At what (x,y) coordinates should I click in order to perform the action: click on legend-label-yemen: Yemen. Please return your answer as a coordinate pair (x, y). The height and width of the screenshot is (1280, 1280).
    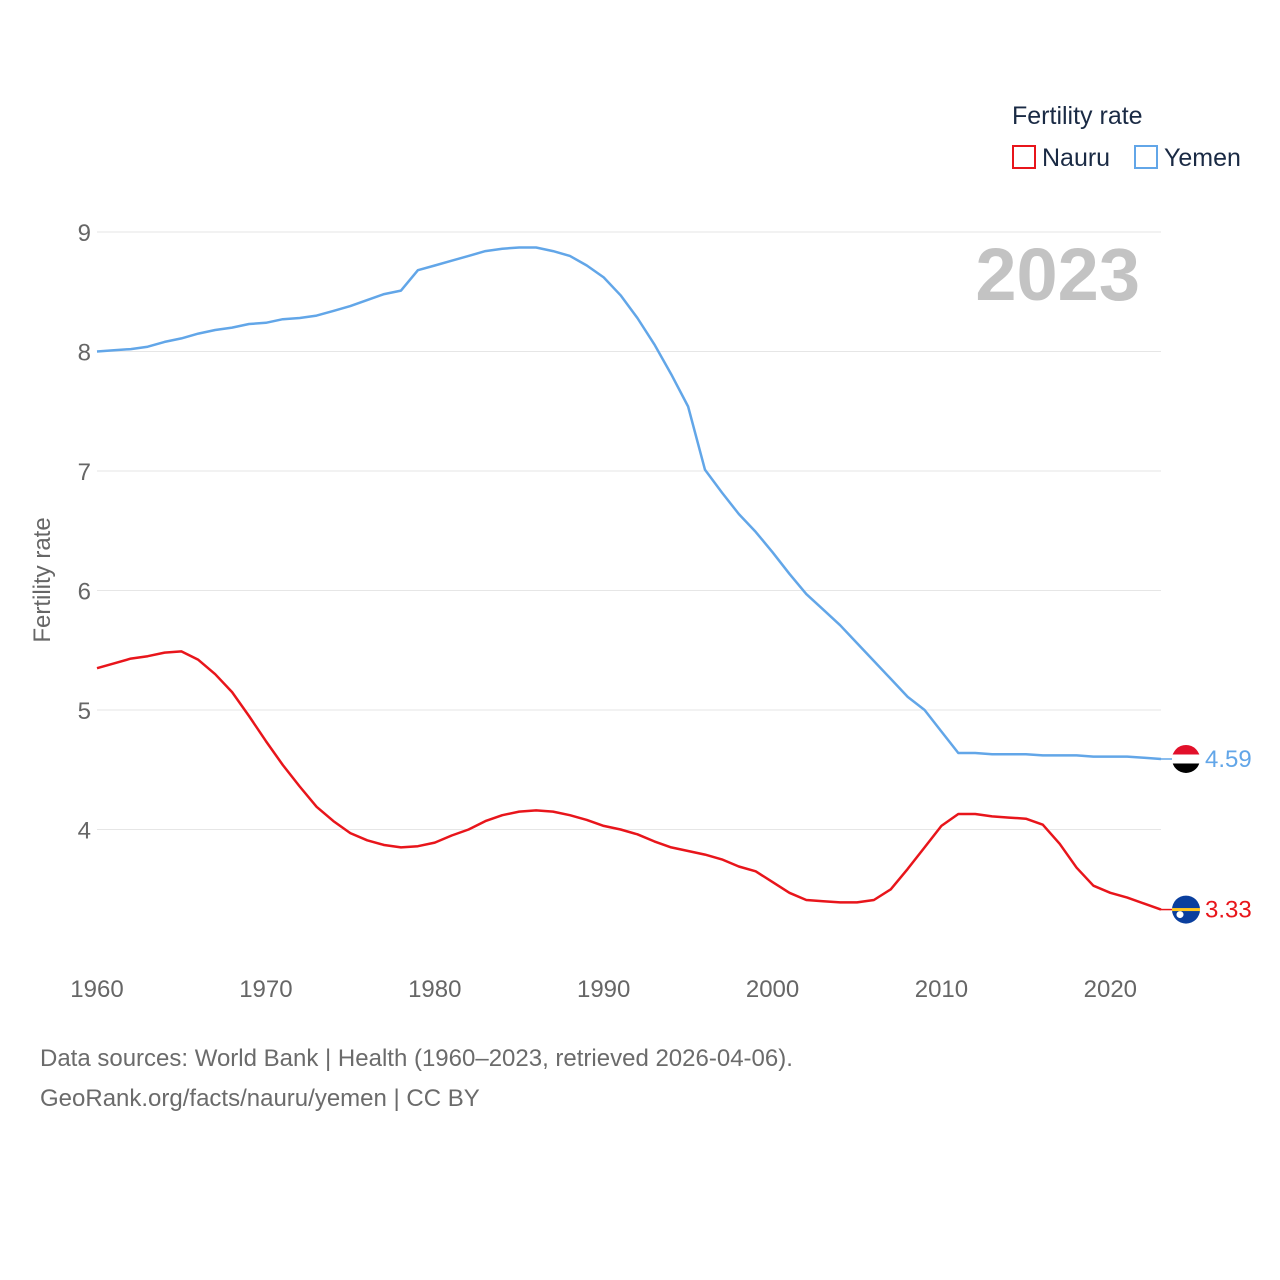
    Looking at the image, I should click on (1202, 158).